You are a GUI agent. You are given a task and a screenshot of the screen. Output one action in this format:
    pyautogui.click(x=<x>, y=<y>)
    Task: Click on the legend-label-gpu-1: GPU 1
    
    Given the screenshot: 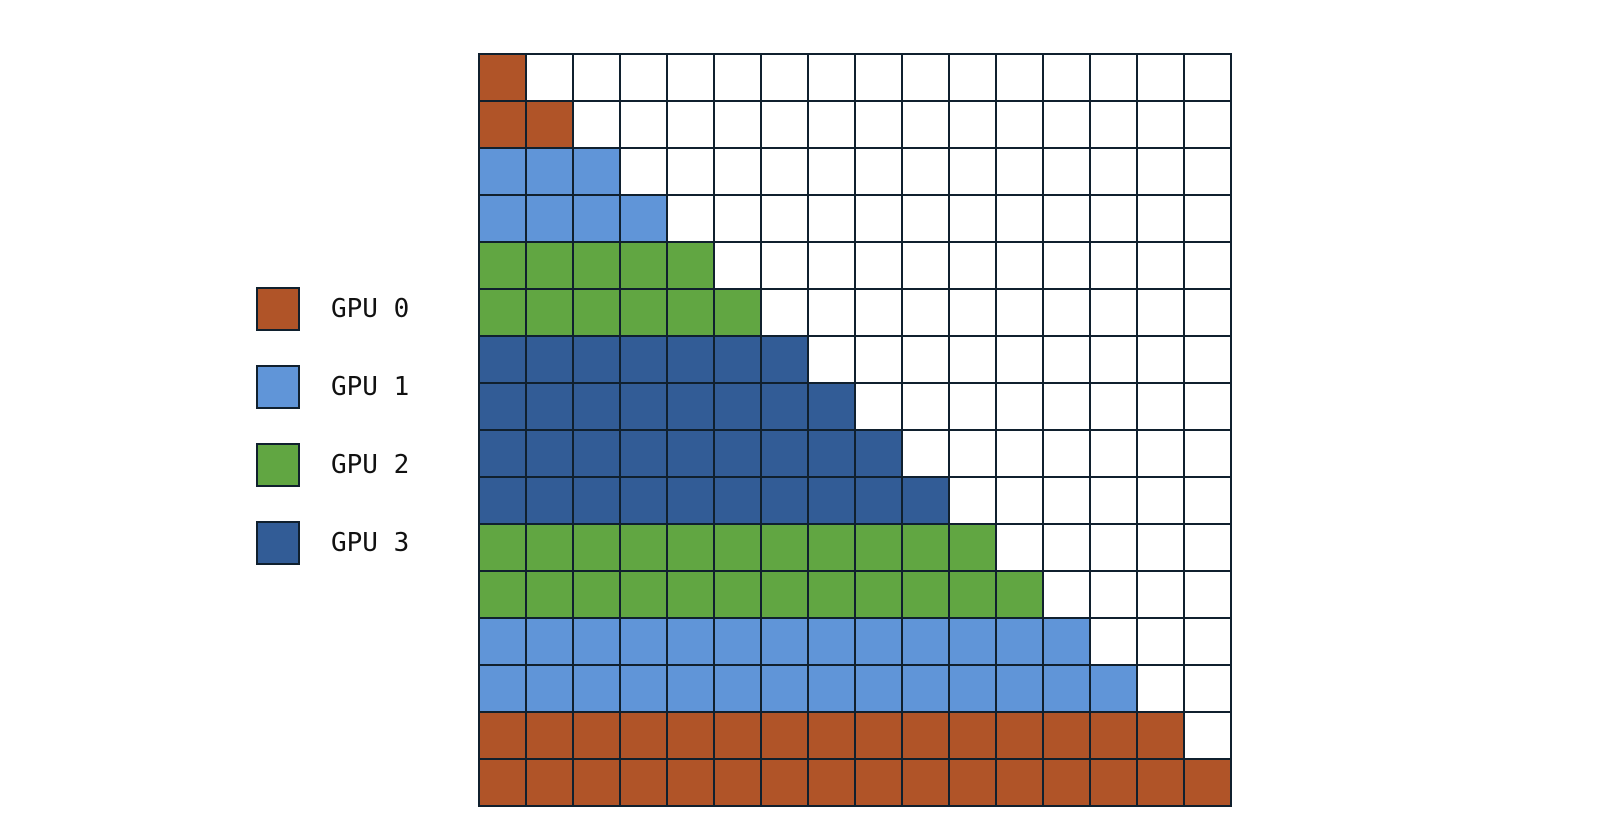 What is the action you would take?
    pyautogui.click(x=370, y=387)
    